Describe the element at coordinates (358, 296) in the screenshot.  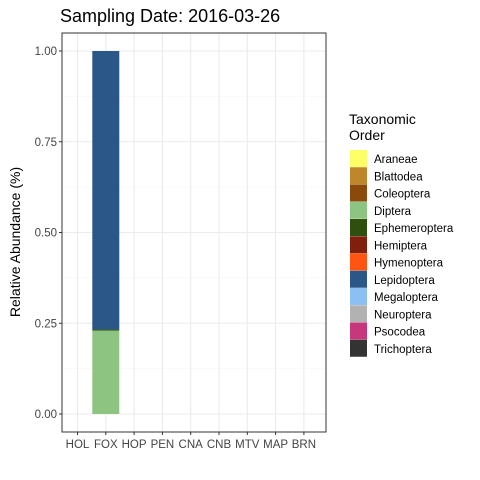
I see `legend-swatch-megaloptera` at that location.